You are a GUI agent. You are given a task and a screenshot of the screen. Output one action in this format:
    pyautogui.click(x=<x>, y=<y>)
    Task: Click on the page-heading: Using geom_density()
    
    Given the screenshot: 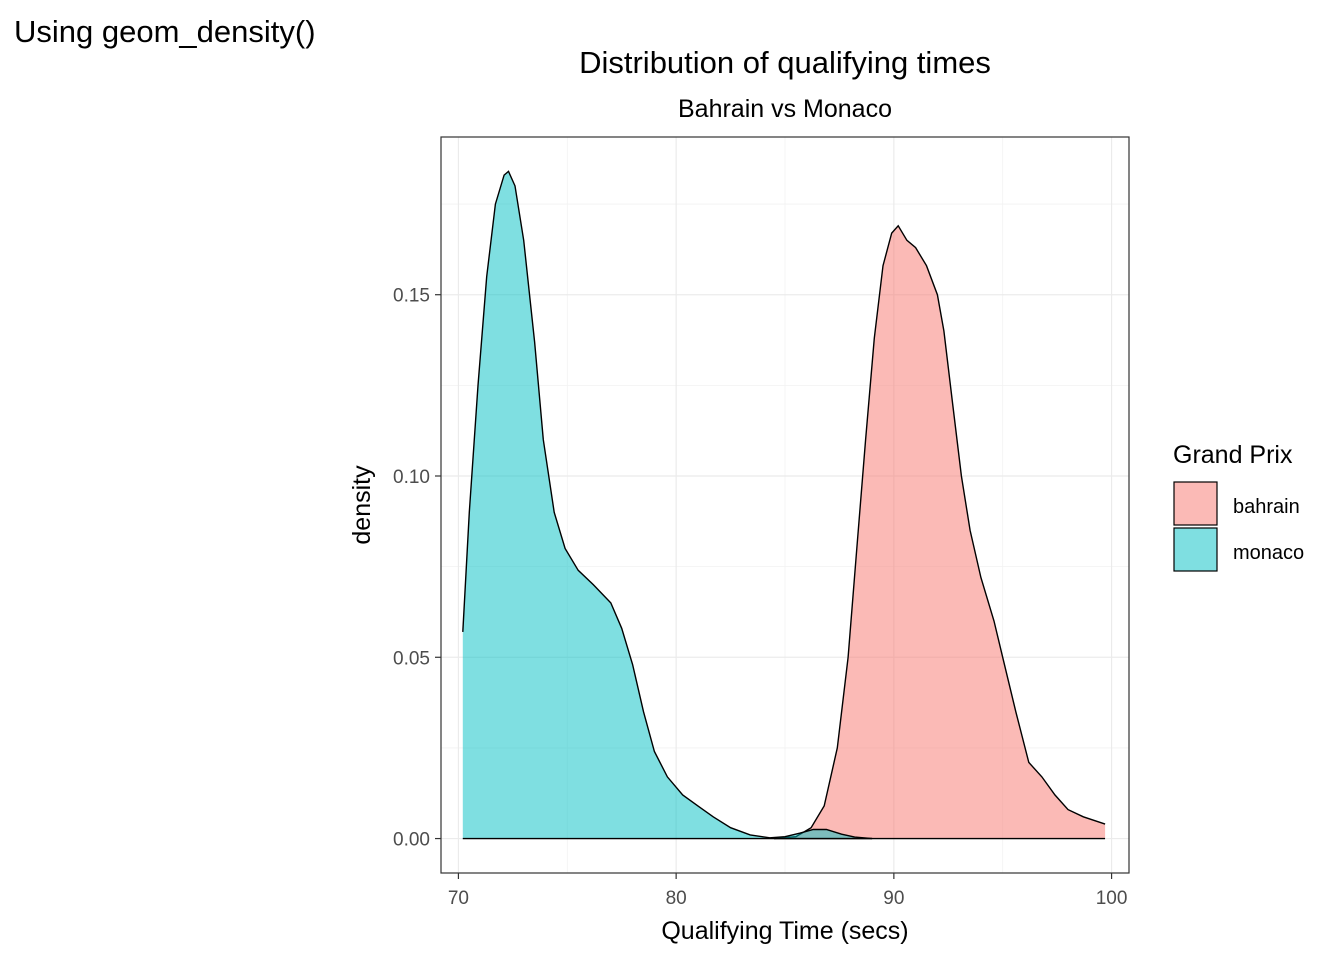 What is the action you would take?
    pyautogui.click(x=165, y=31)
    